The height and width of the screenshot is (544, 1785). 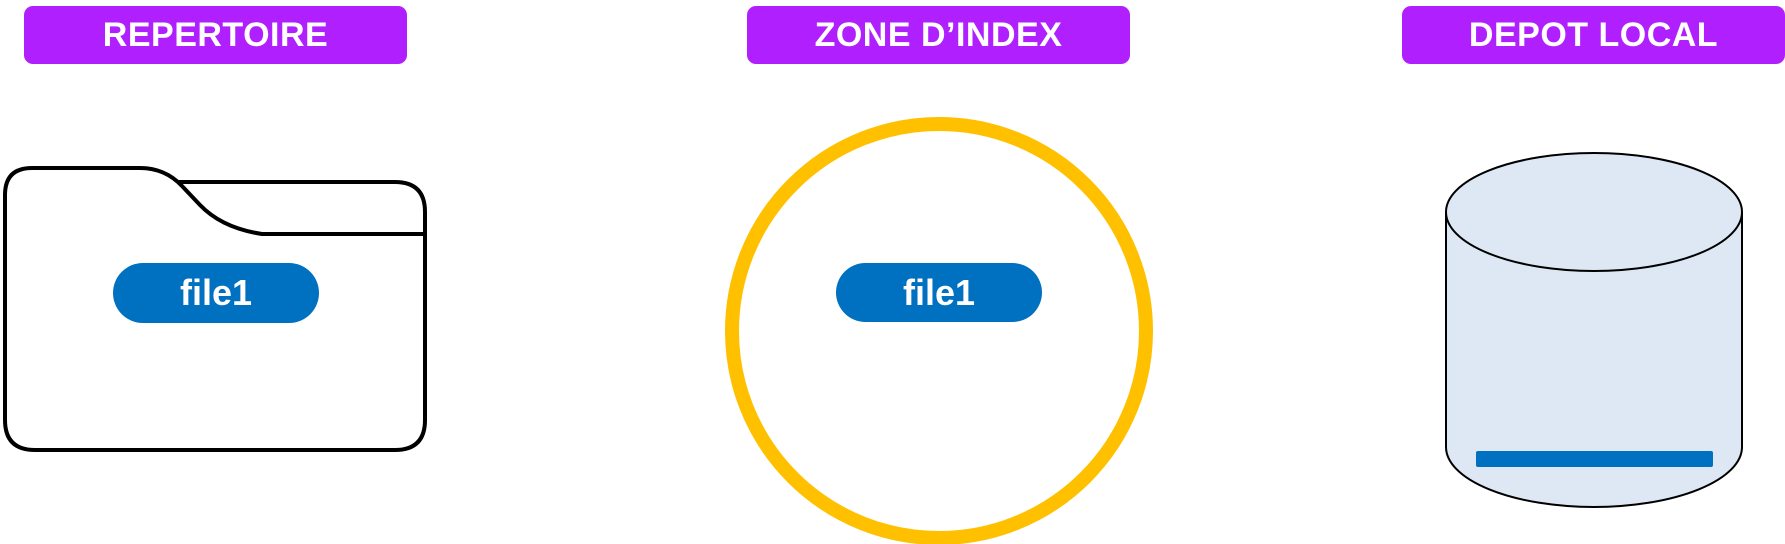 What do you see at coordinates (215, 35) in the screenshot?
I see `header-repertoire: REPERTOIRE` at bounding box center [215, 35].